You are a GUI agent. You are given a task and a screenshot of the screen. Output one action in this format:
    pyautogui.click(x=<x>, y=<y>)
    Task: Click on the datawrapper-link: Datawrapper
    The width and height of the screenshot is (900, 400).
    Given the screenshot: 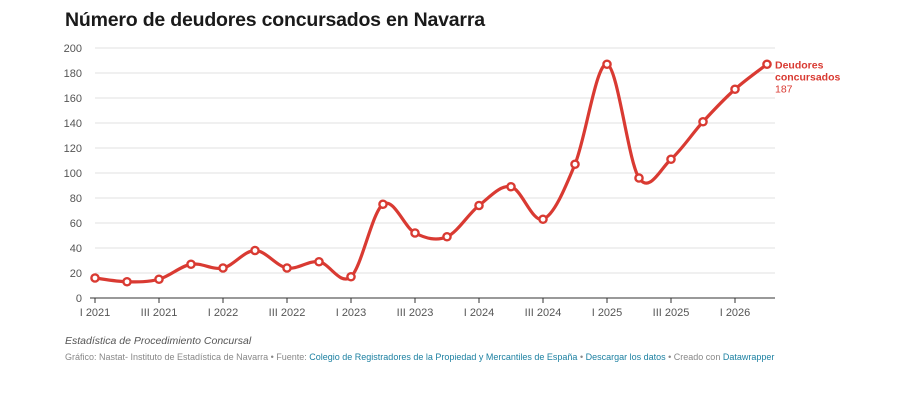 What is the action you would take?
    pyautogui.click(x=748, y=357)
    